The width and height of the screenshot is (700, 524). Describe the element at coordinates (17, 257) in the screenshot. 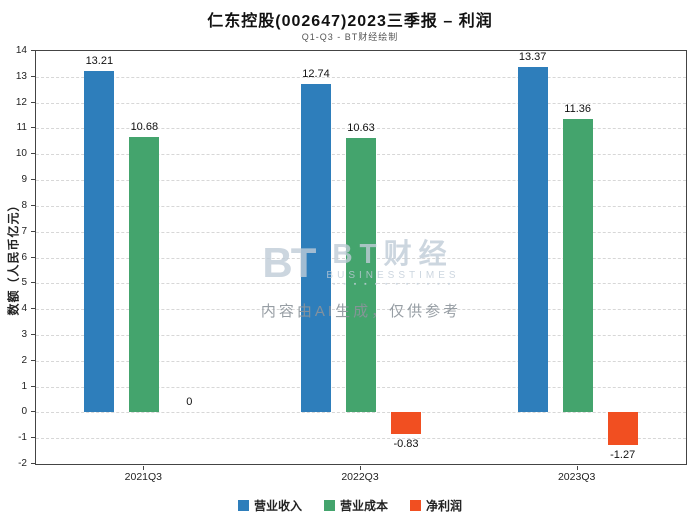

I see `y-axis: -2 -1 0 1 2 3 4 5 6 7 8 9 10 11 12 13 14` at that location.